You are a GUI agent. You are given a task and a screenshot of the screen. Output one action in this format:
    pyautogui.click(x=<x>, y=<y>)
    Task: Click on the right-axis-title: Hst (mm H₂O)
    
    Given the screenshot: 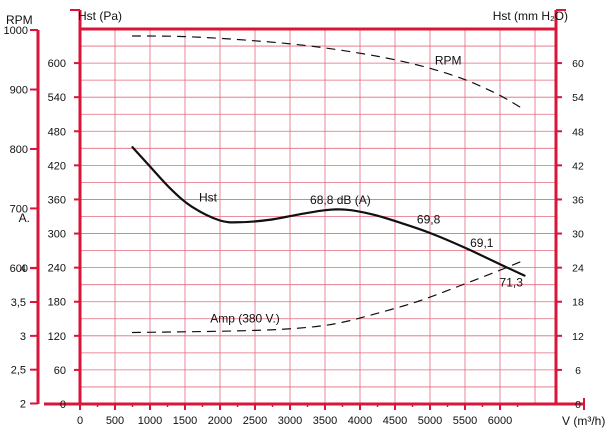 What is the action you would take?
    pyautogui.click(x=530, y=16)
    